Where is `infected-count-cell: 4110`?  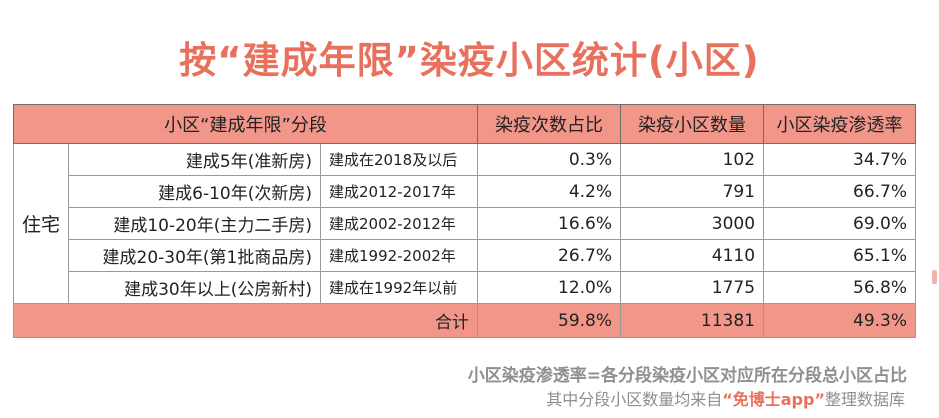
infected-count-cell: 4110 is located at coordinates (692, 255).